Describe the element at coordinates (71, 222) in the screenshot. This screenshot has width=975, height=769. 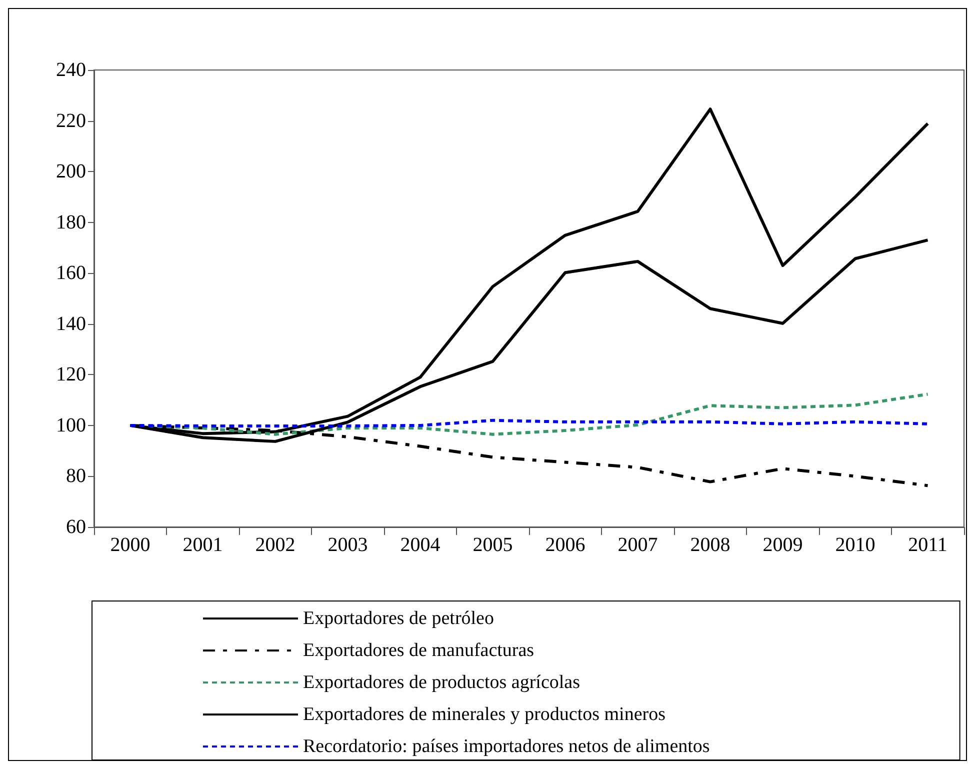
I see `y-tick-label: 180` at that location.